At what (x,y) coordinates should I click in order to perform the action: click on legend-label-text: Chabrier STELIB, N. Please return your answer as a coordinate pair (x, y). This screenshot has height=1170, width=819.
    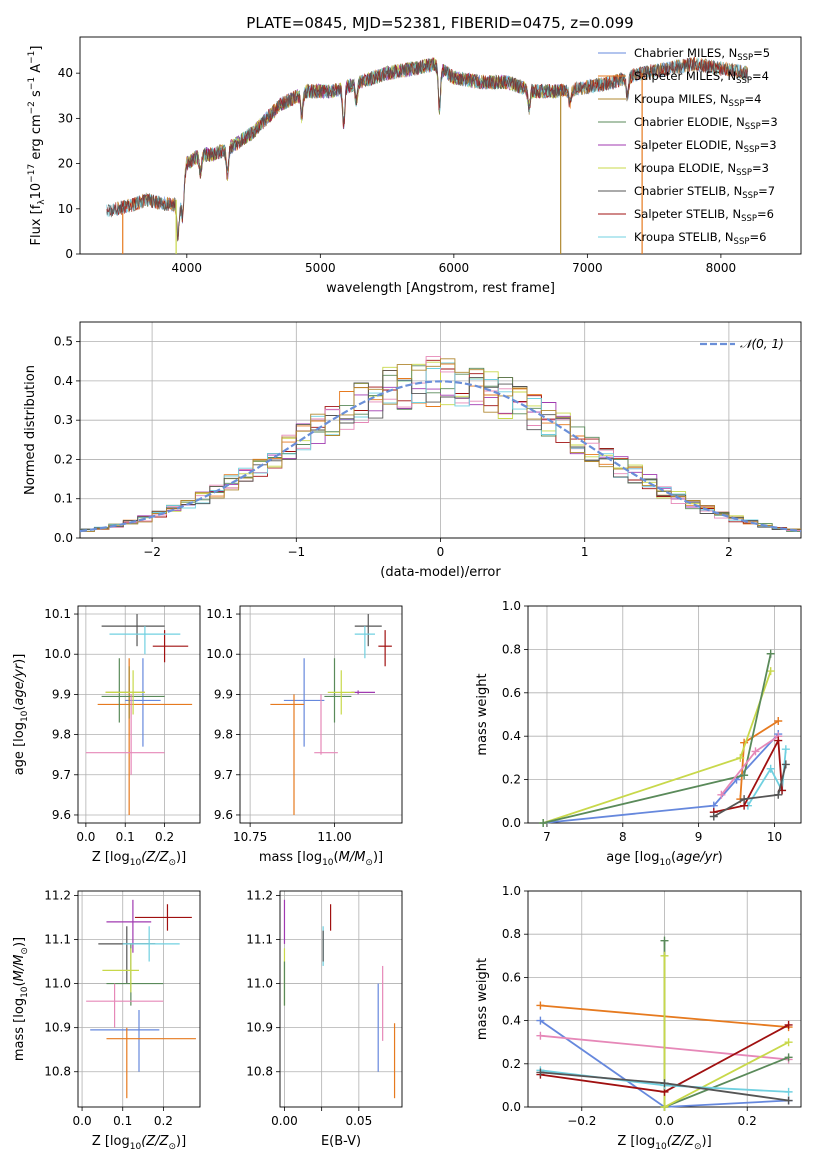
    Looking at the image, I should click on (688, 191).